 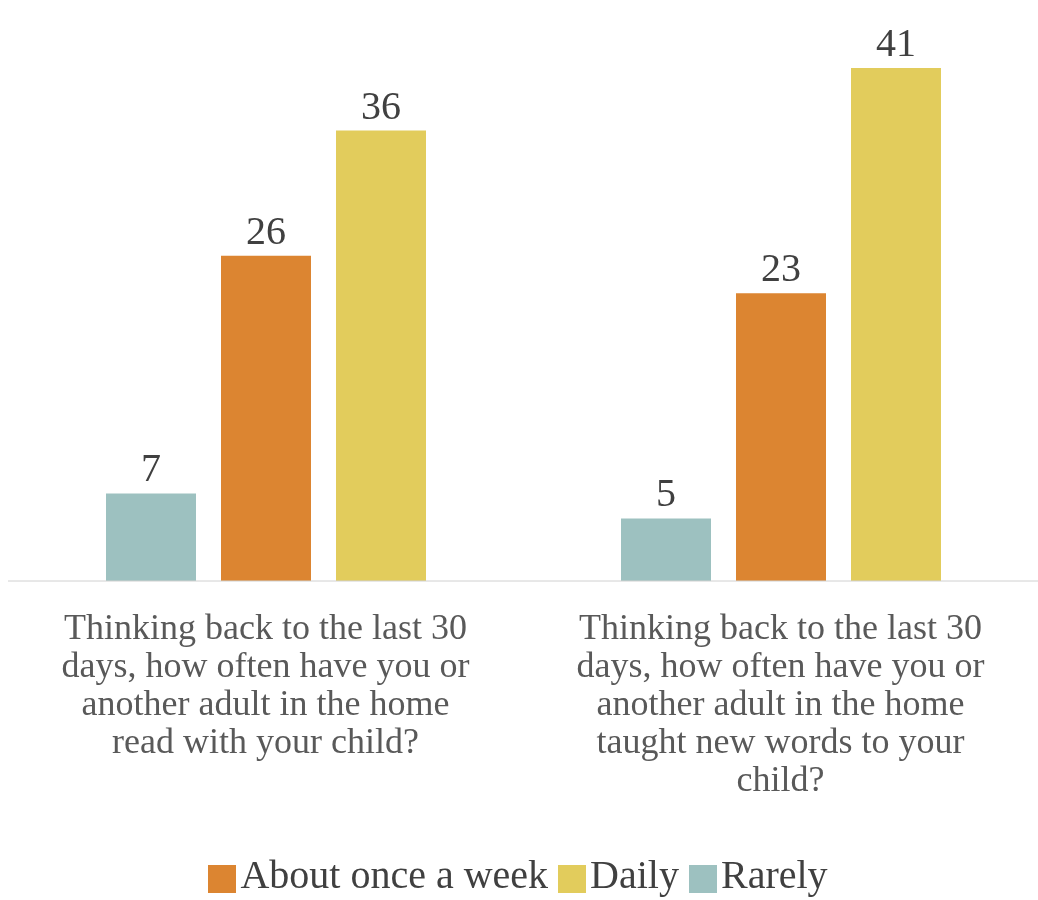 I want to click on data-label: 26, so click(x=266, y=230).